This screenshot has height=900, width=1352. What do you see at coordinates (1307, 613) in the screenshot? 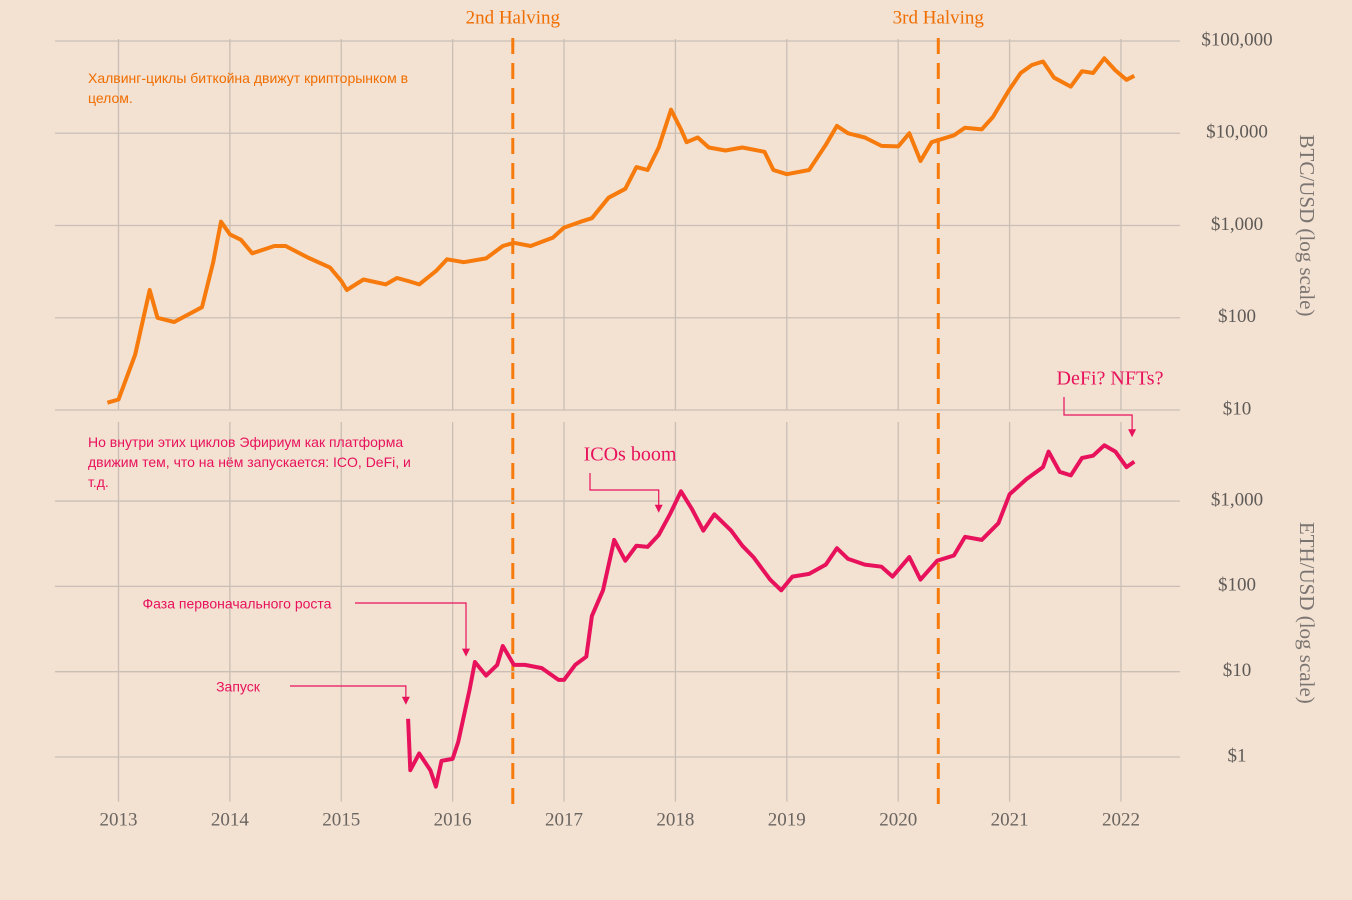
I see `y-axis-title: ETH/USD (log scale)` at bounding box center [1307, 613].